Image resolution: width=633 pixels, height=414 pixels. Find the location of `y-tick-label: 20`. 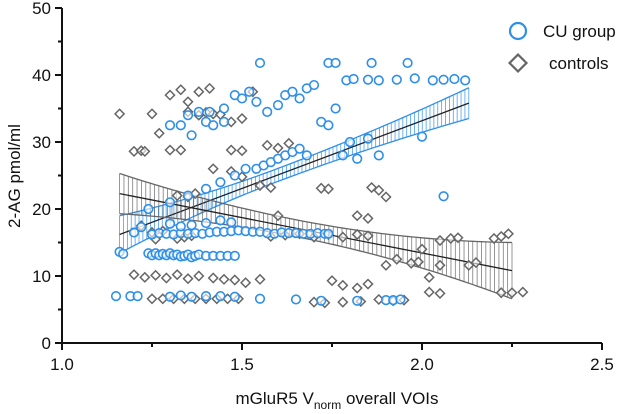

y-tick-label: 20 is located at coordinates (41, 209).